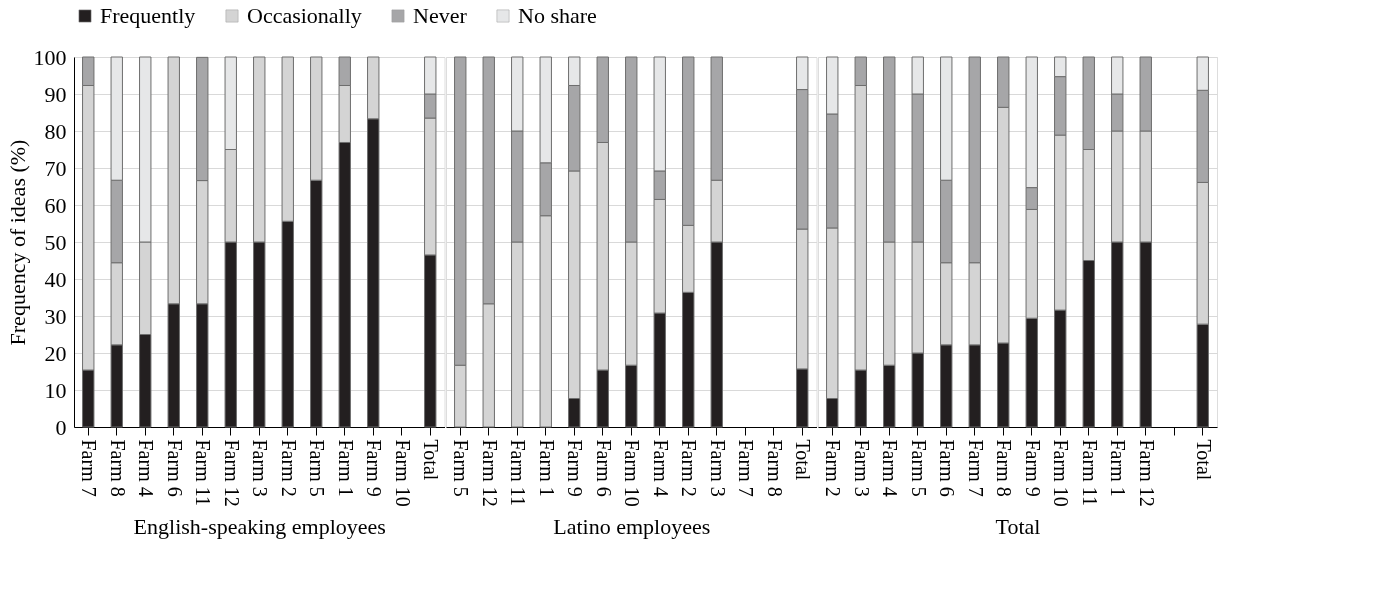 The image size is (1386, 600). I want to click on legend-label: No share, so click(557, 15).